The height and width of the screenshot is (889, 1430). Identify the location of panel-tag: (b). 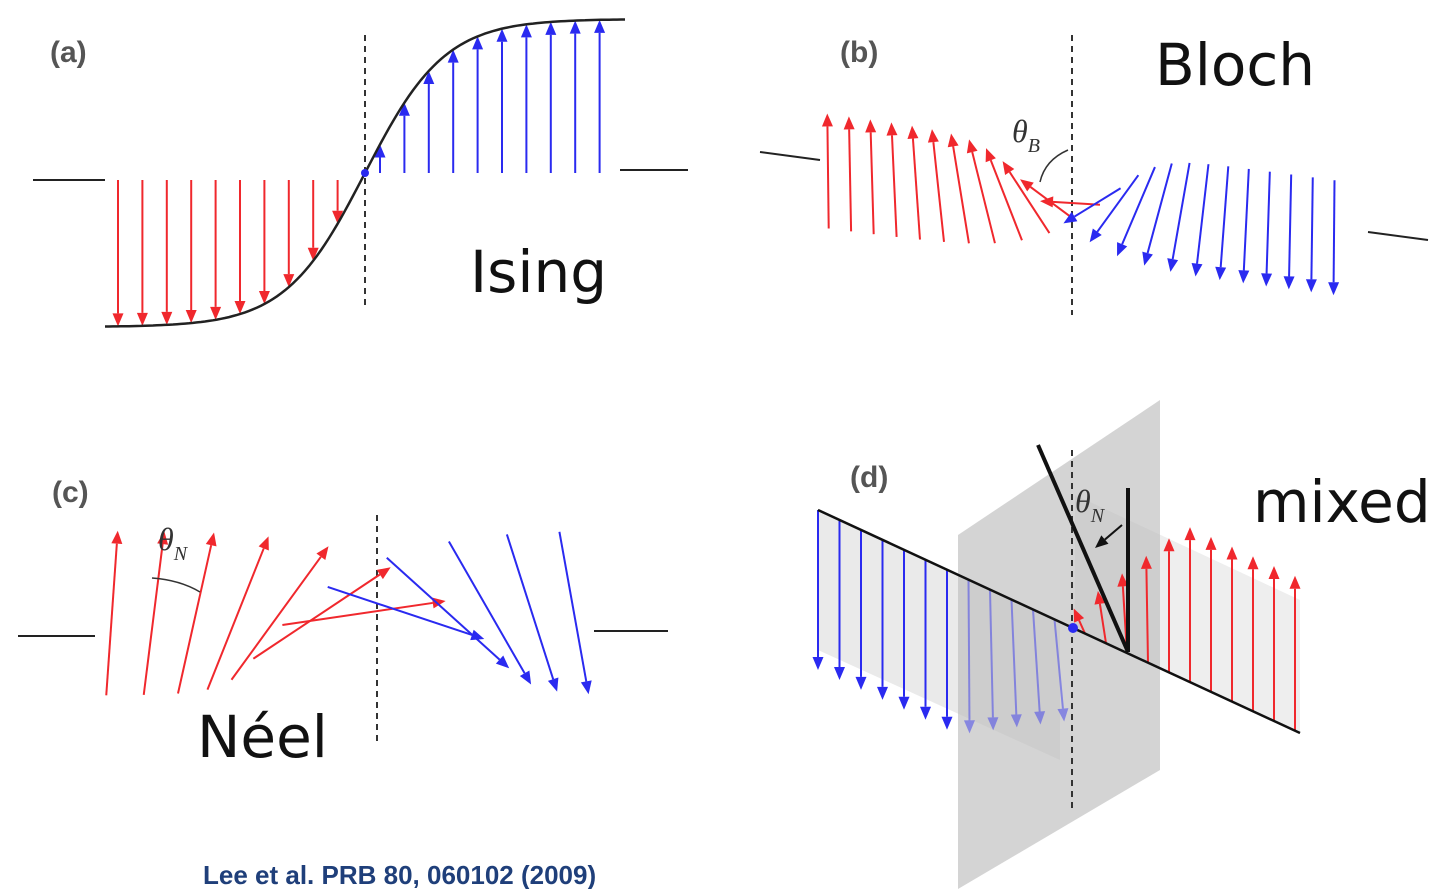
(859, 52).